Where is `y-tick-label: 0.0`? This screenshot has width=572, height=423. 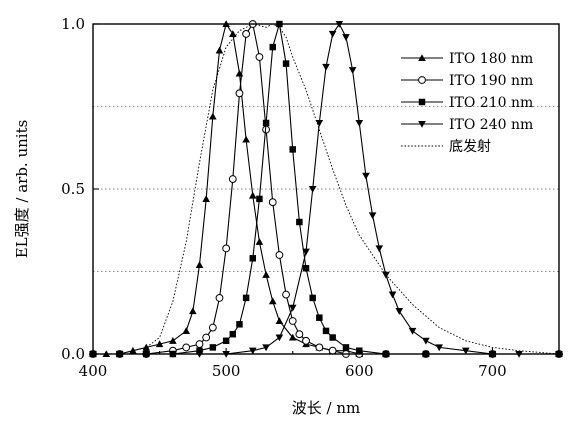
y-tick-label: 0.0 is located at coordinates (73, 354).